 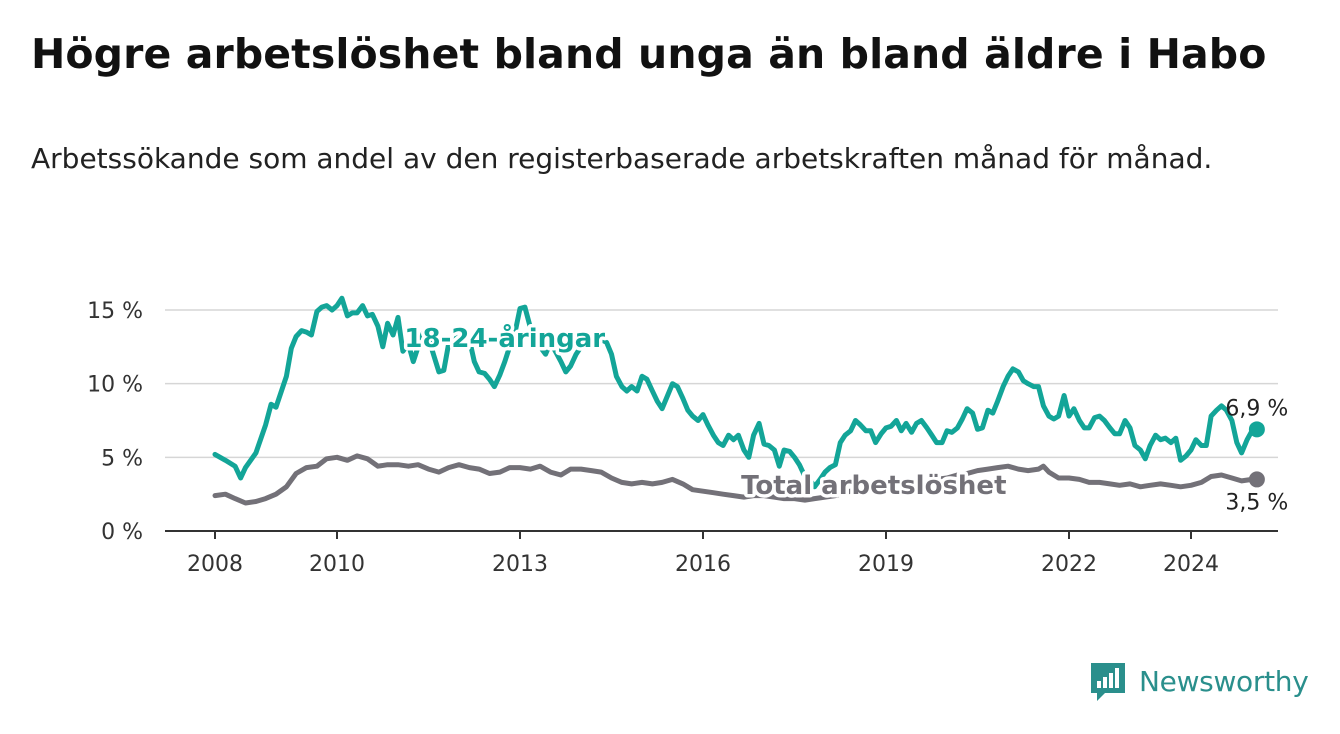 What do you see at coordinates (122, 532) in the screenshot?
I see `y-tick-label: 0 %` at bounding box center [122, 532].